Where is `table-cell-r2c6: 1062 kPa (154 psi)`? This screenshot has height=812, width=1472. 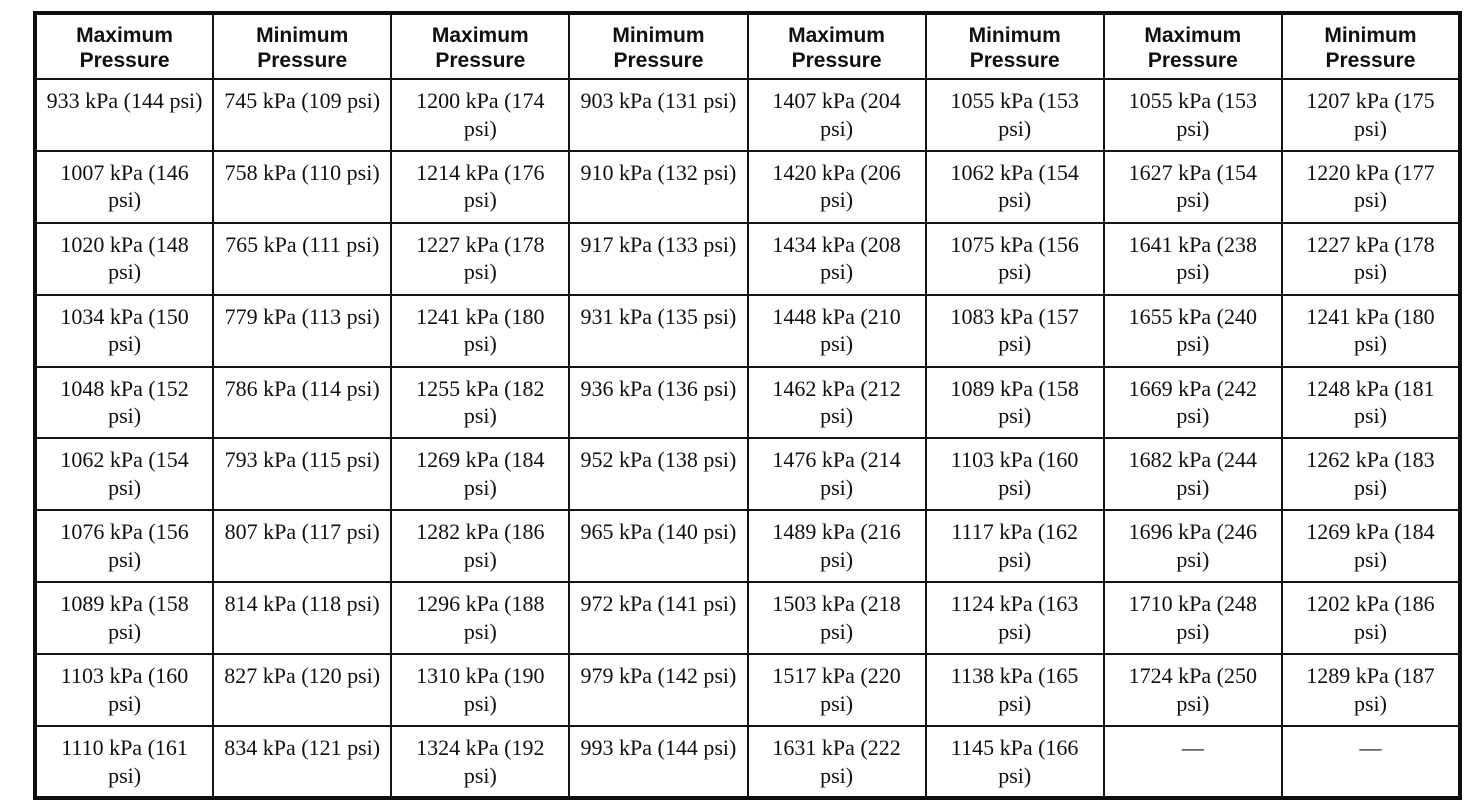 table-cell-r2c6: 1062 kPa (154 psi) is located at coordinates (1014, 186).